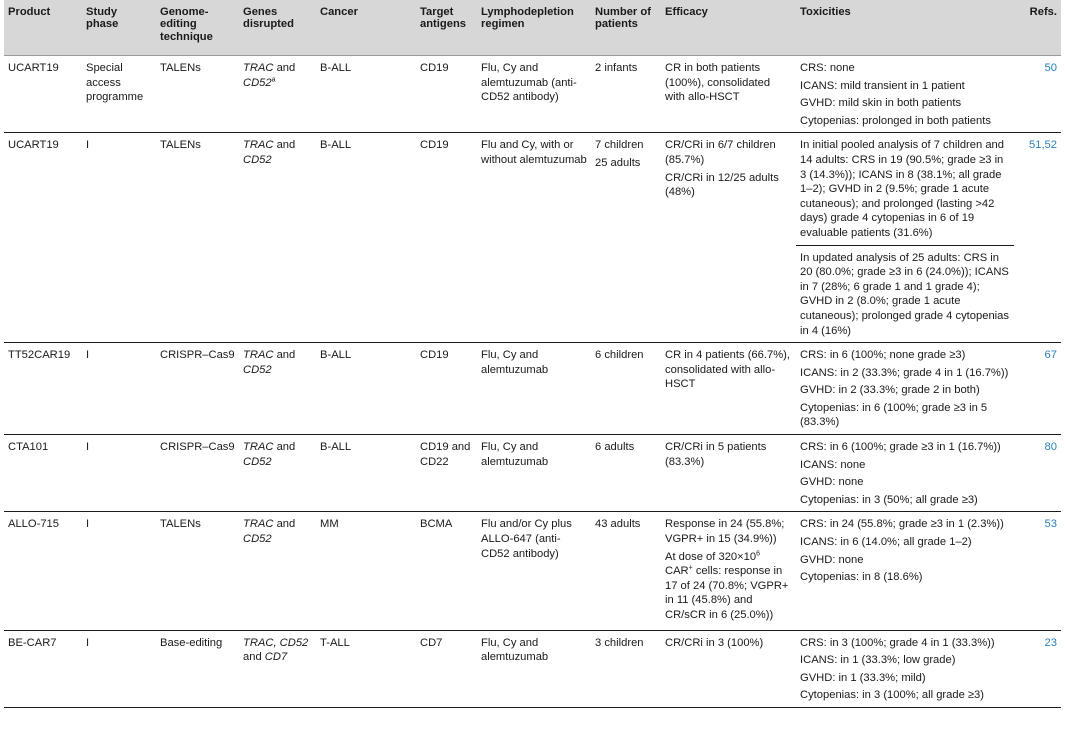 The image size is (1065, 731). What do you see at coordinates (883, 355) in the screenshot?
I see `toxicity-line: CRS: in 6 (100%; none grade ≥3)` at bounding box center [883, 355].